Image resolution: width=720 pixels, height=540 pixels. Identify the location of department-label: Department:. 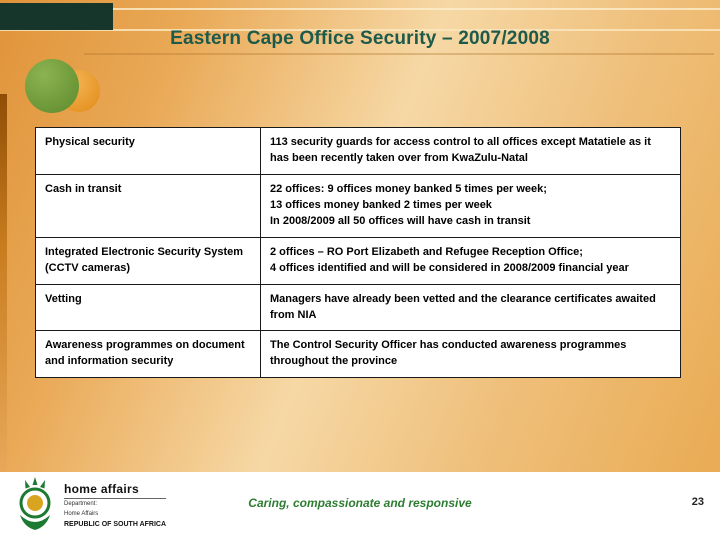
(81, 504).